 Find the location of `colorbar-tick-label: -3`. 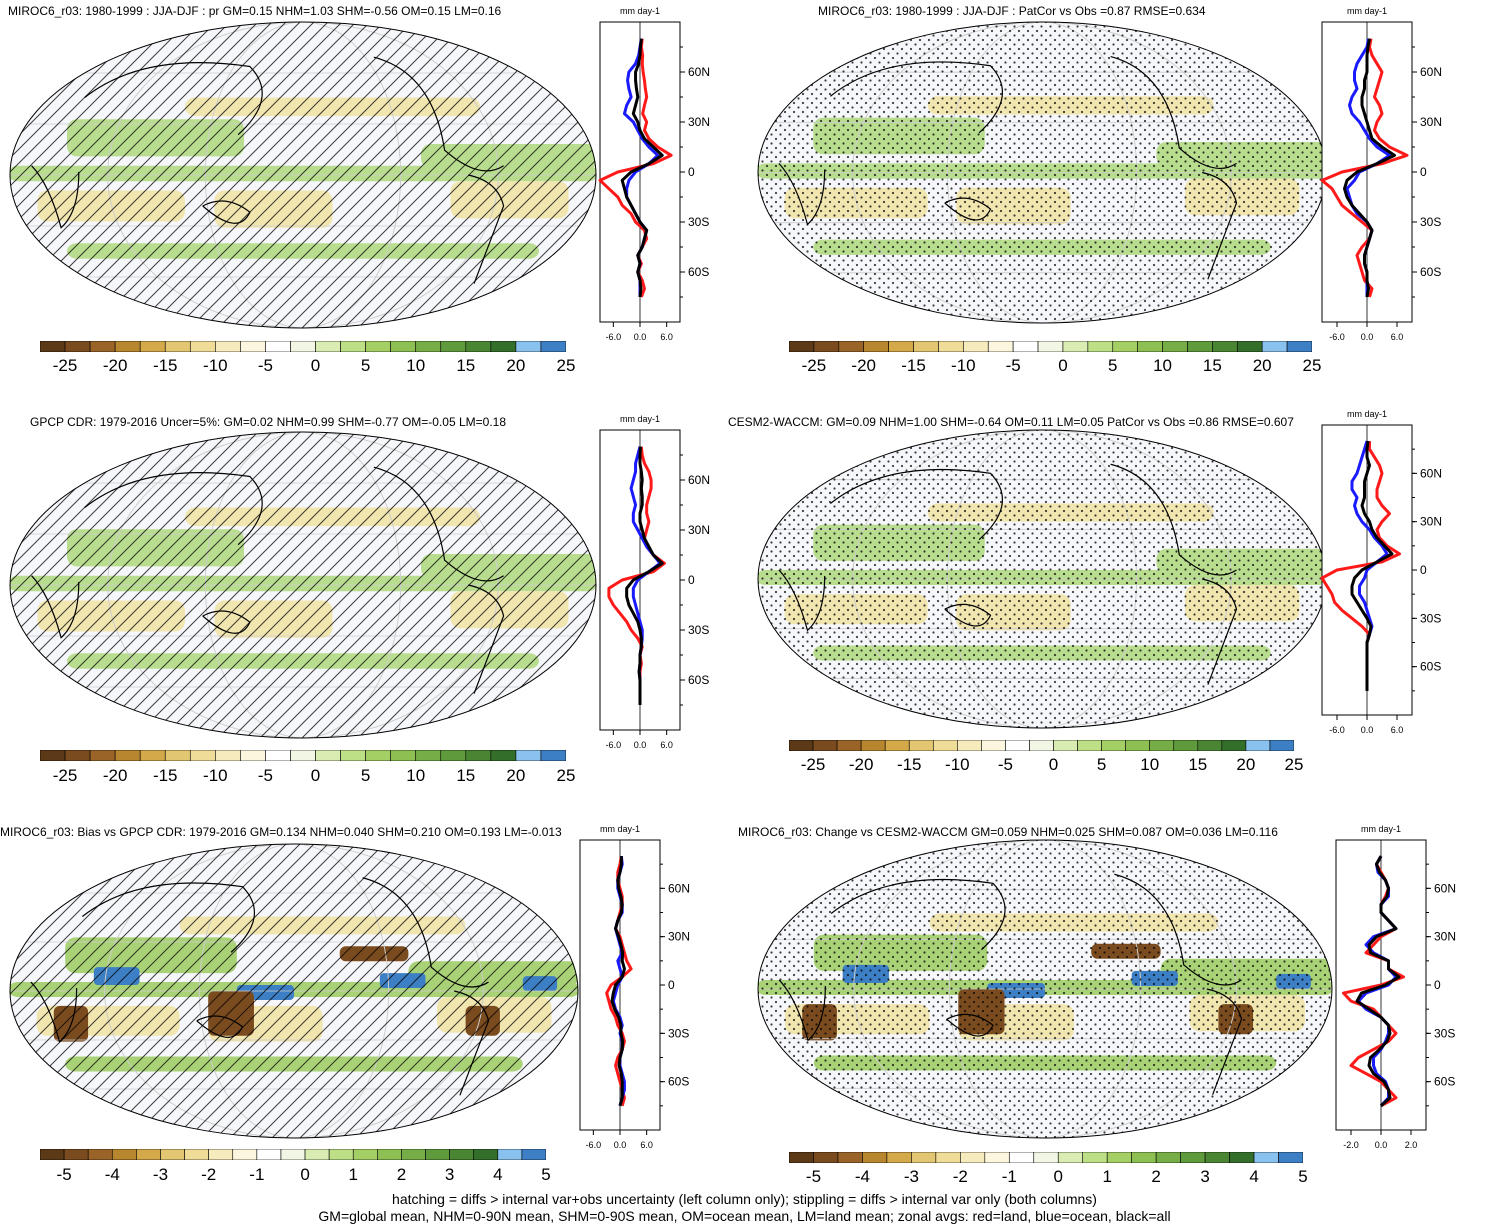

colorbar-tick-label: -3 is located at coordinates (911, 1176).